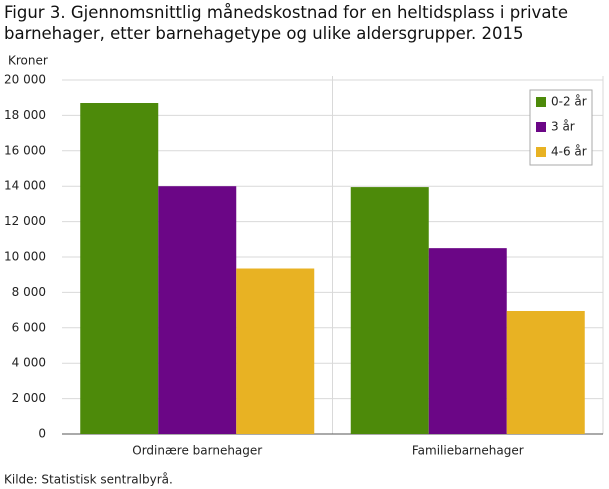  I want to click on y-tick-label: 2 000, so click(29, 398).